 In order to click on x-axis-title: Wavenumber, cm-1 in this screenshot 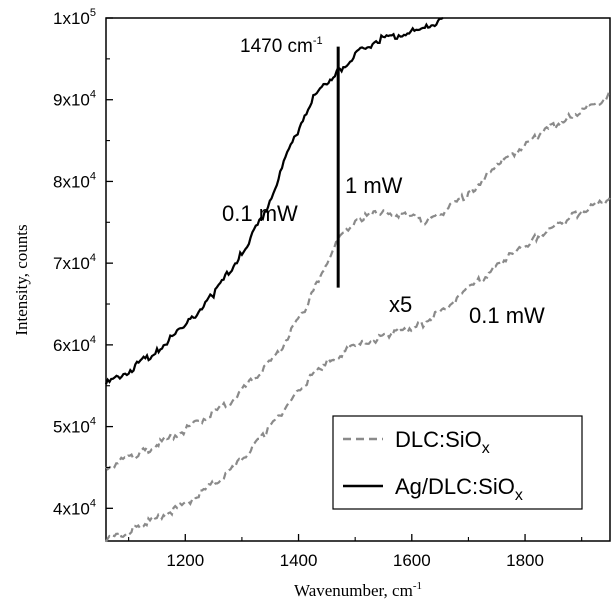, I will do `click(358, 590)`.